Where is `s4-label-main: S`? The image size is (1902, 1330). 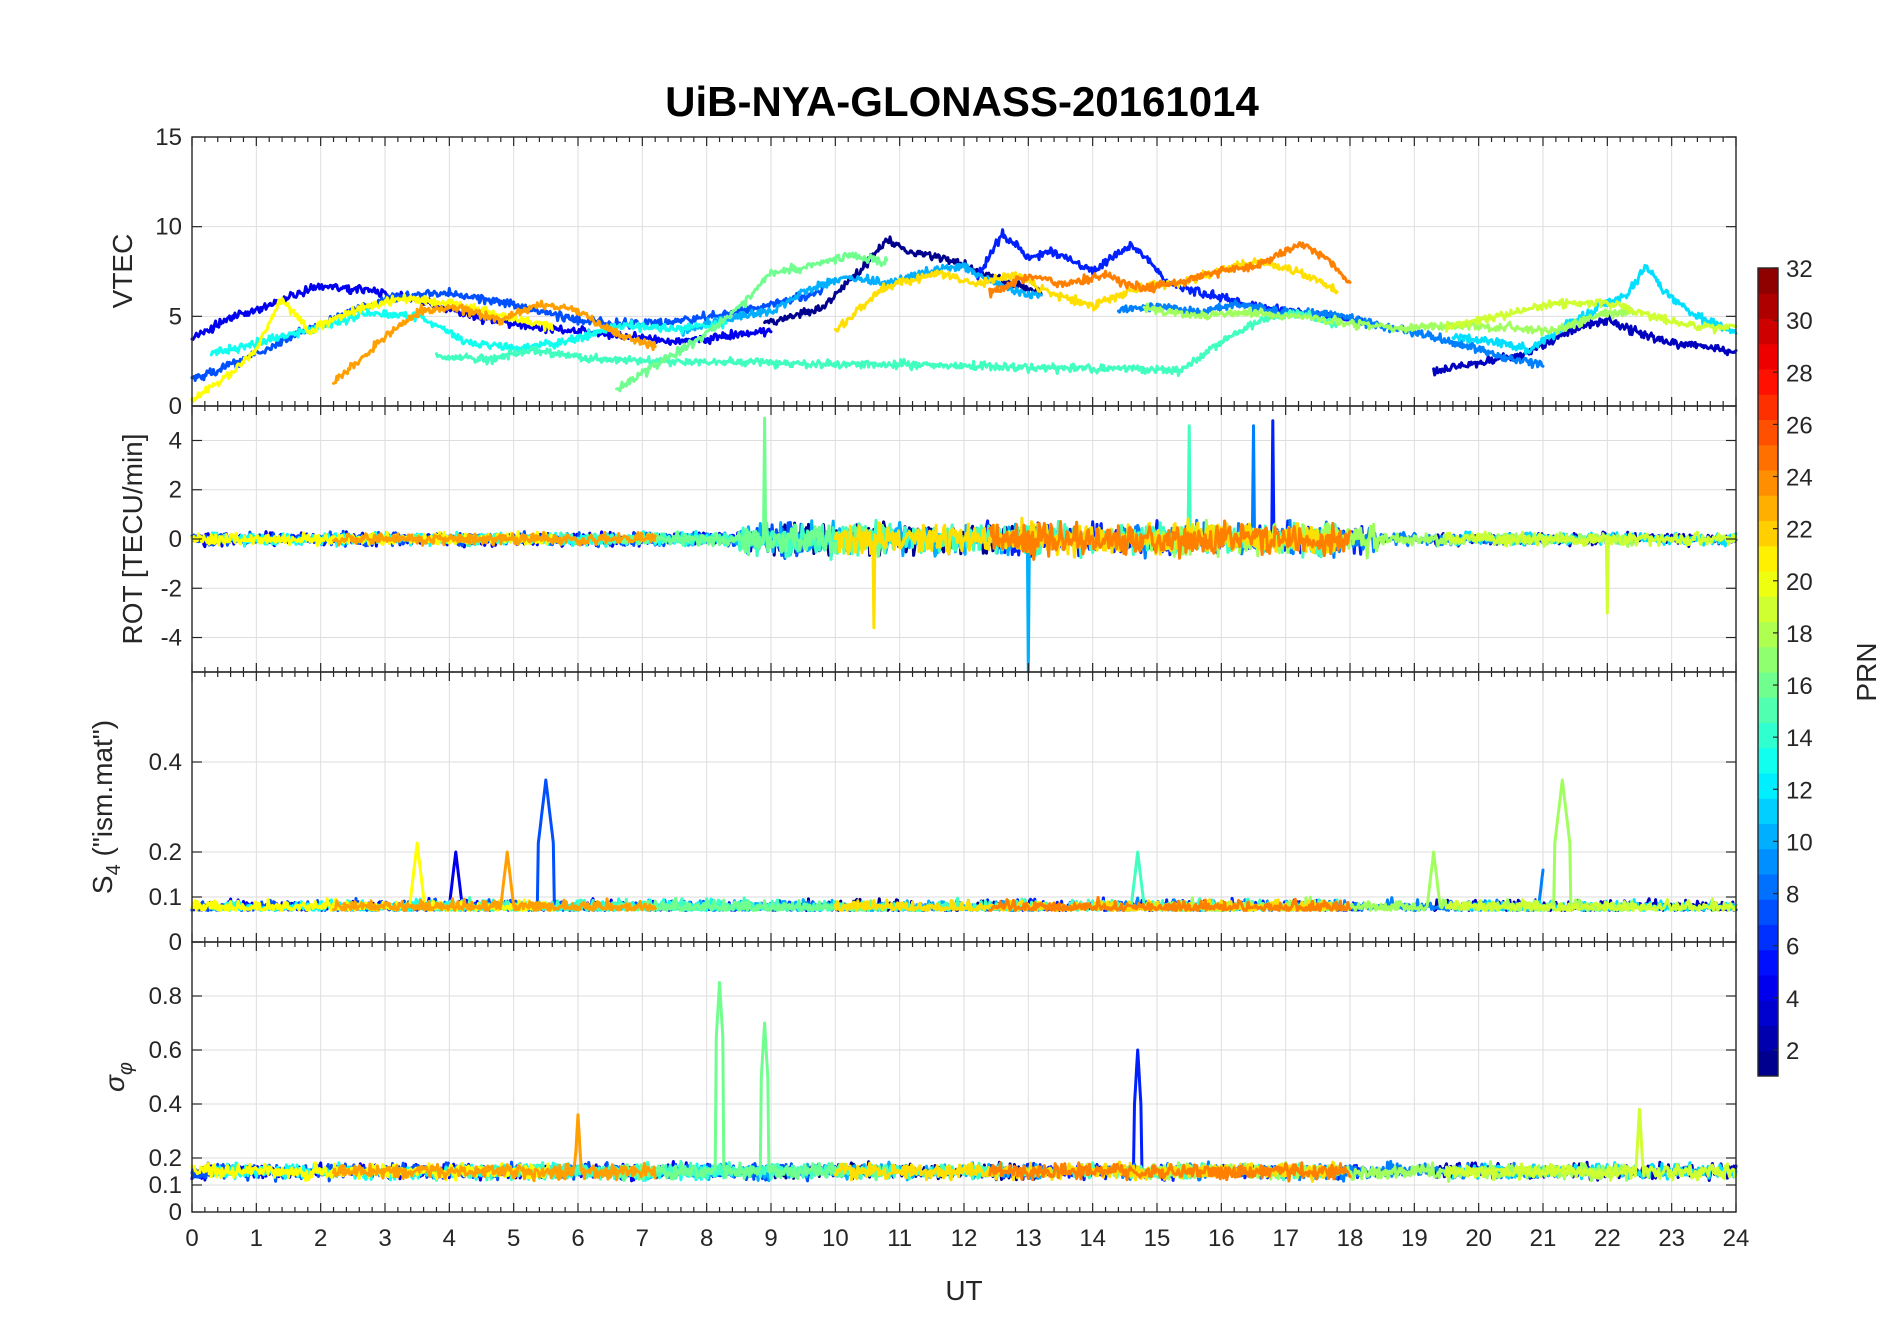
s4-label-main: S is located at coordinates (102, 884).